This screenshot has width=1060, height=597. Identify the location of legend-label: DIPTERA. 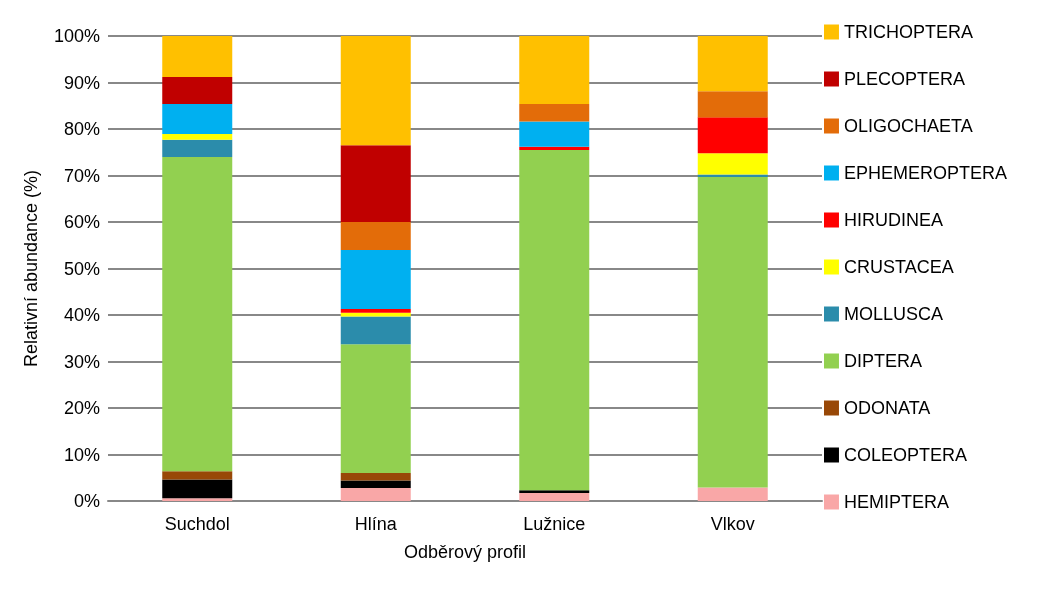
(882, 361).